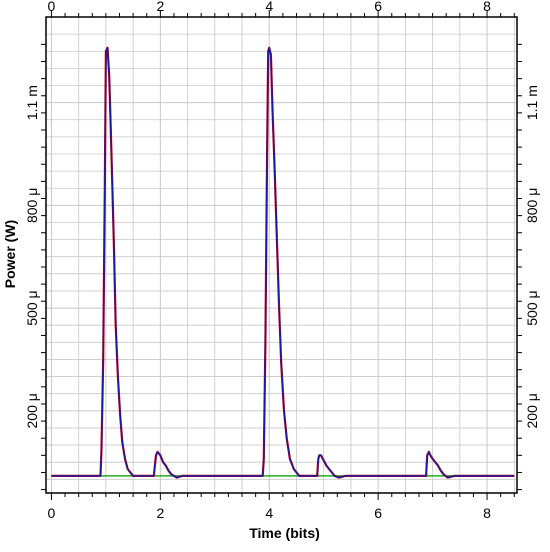 The width and height of the screenshot is (550, 552). What do you see at coordinates (532, 205) in the screenshot?
I see `y-tick-label-right: 800 μ` at bounding box center [532, 205].